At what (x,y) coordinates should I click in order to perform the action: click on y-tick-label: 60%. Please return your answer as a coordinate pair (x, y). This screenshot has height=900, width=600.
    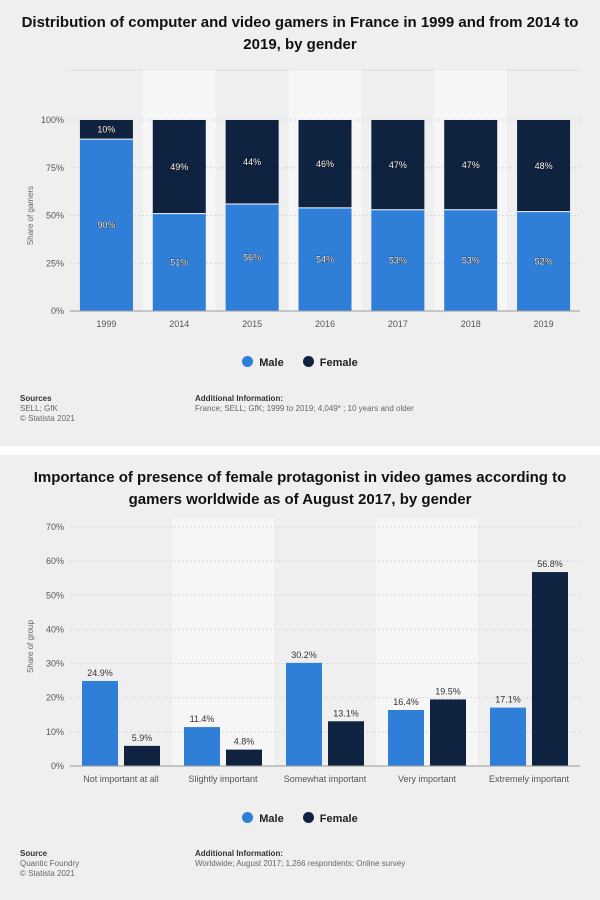
    Looking at the image, I should click on (55, 561).